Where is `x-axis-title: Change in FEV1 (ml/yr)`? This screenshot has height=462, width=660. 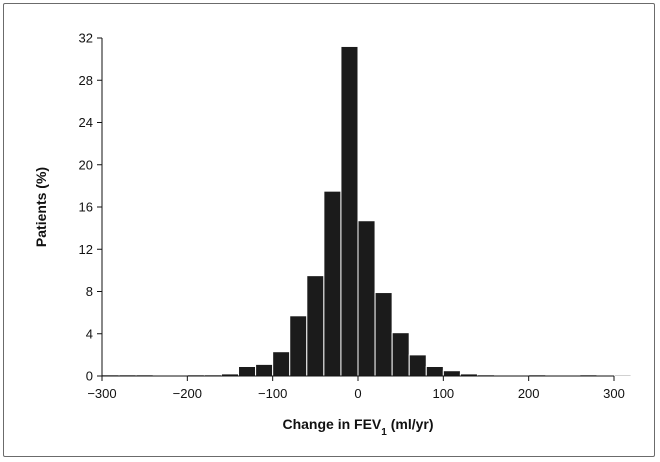
x-axis-title: Change in FEV1 (ml/yr) is located at coordinates (357, 427).